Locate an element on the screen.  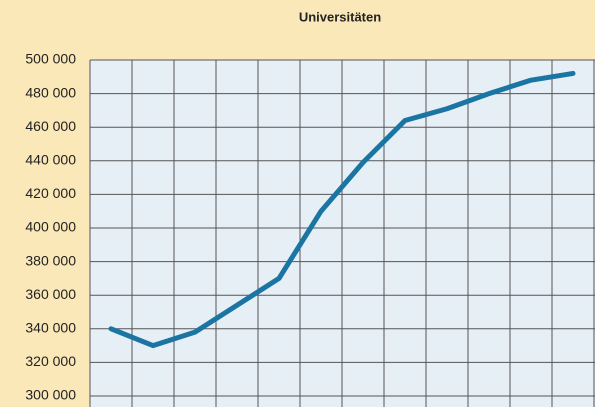
y-tick-label: 500 000 is located at coordinates (50, 59).